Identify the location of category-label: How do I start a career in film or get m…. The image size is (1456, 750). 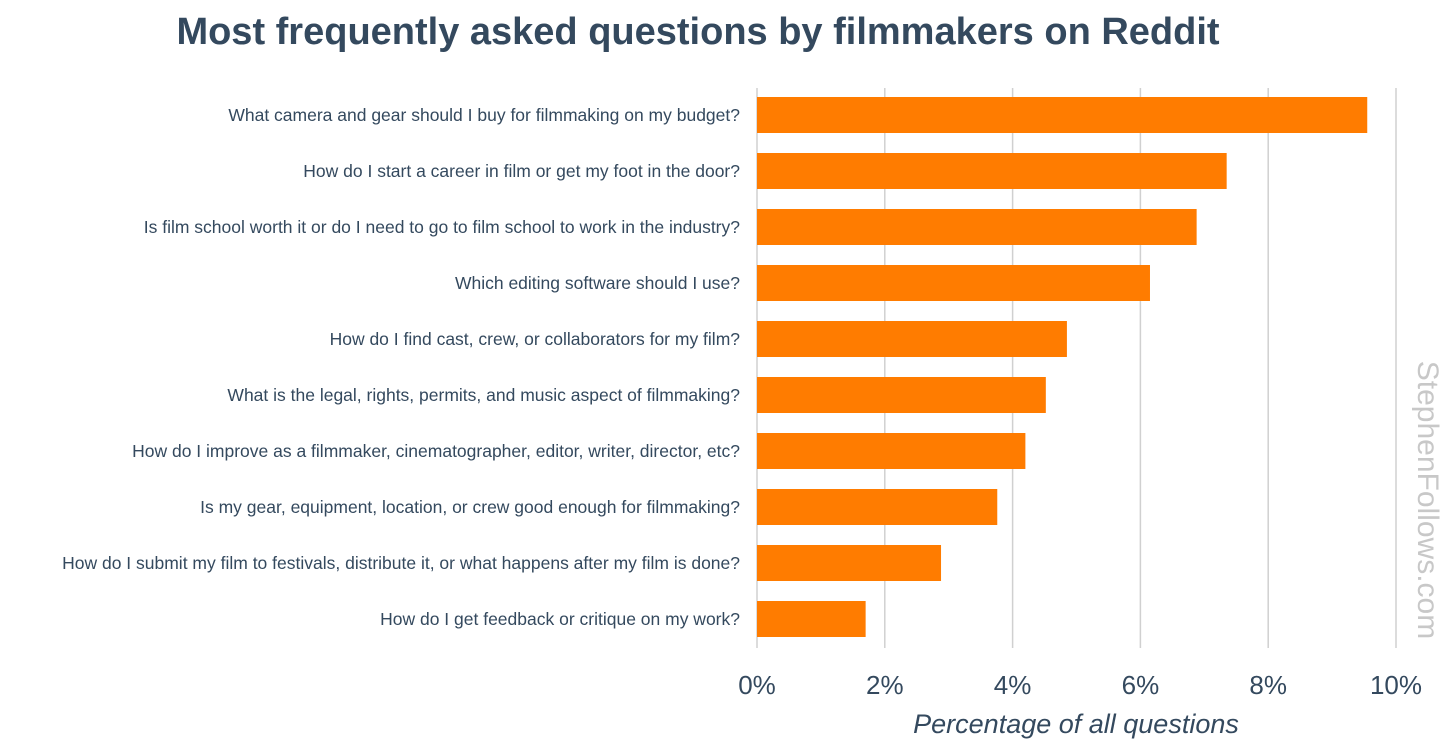
(521, 171).